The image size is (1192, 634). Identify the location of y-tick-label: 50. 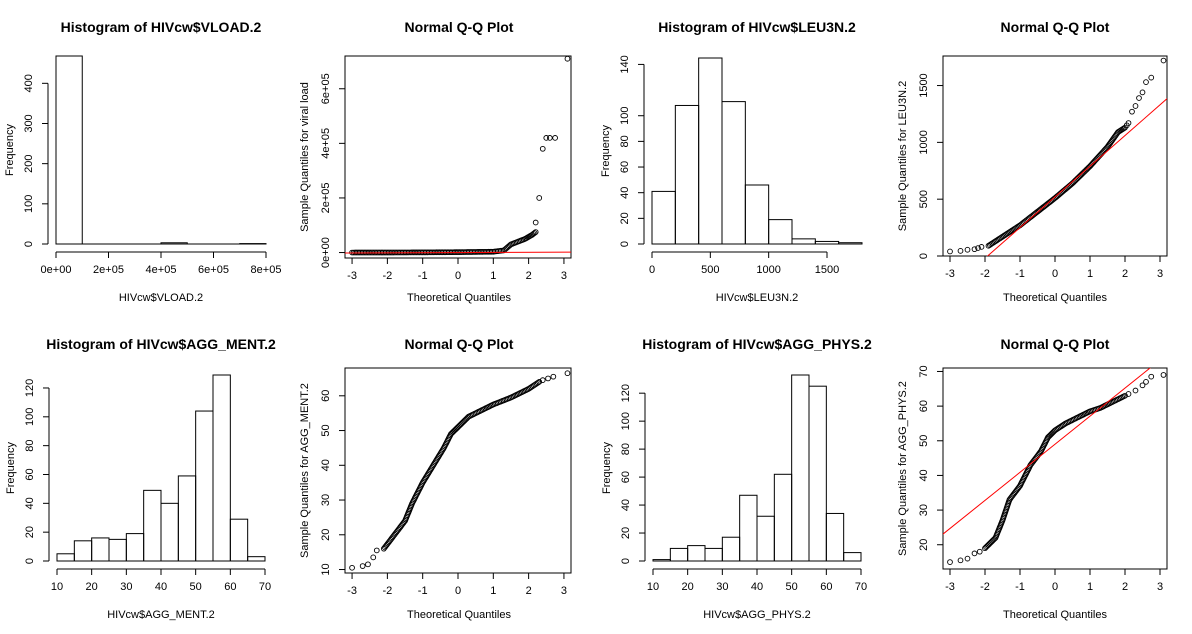
(924, 441).